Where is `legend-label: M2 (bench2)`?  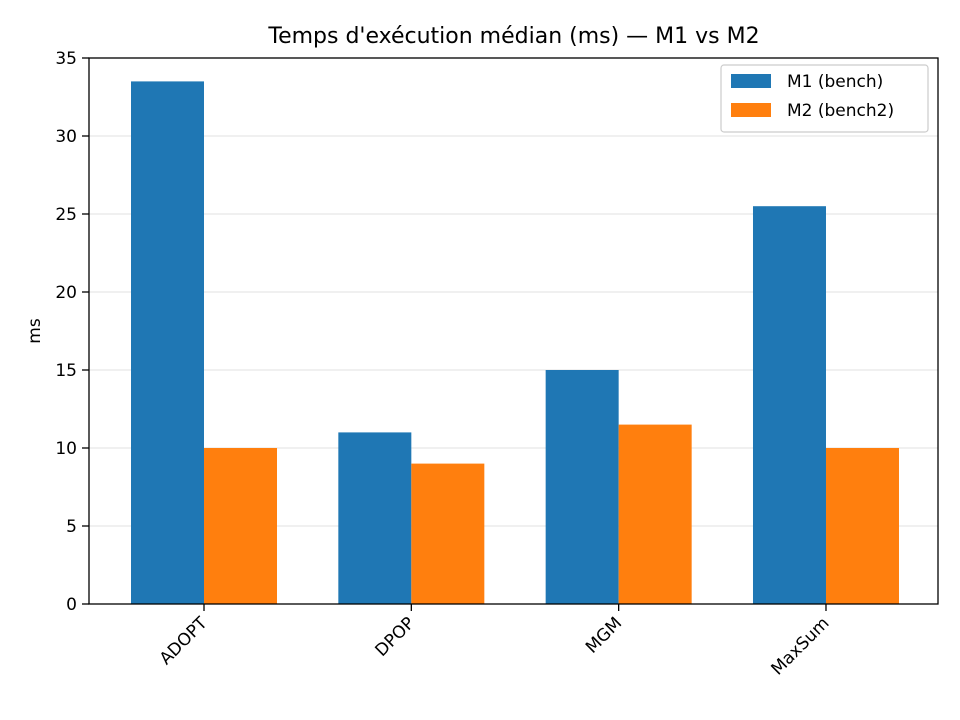
legend-label: M2 (bench2) is located at coordinates (840, 111).